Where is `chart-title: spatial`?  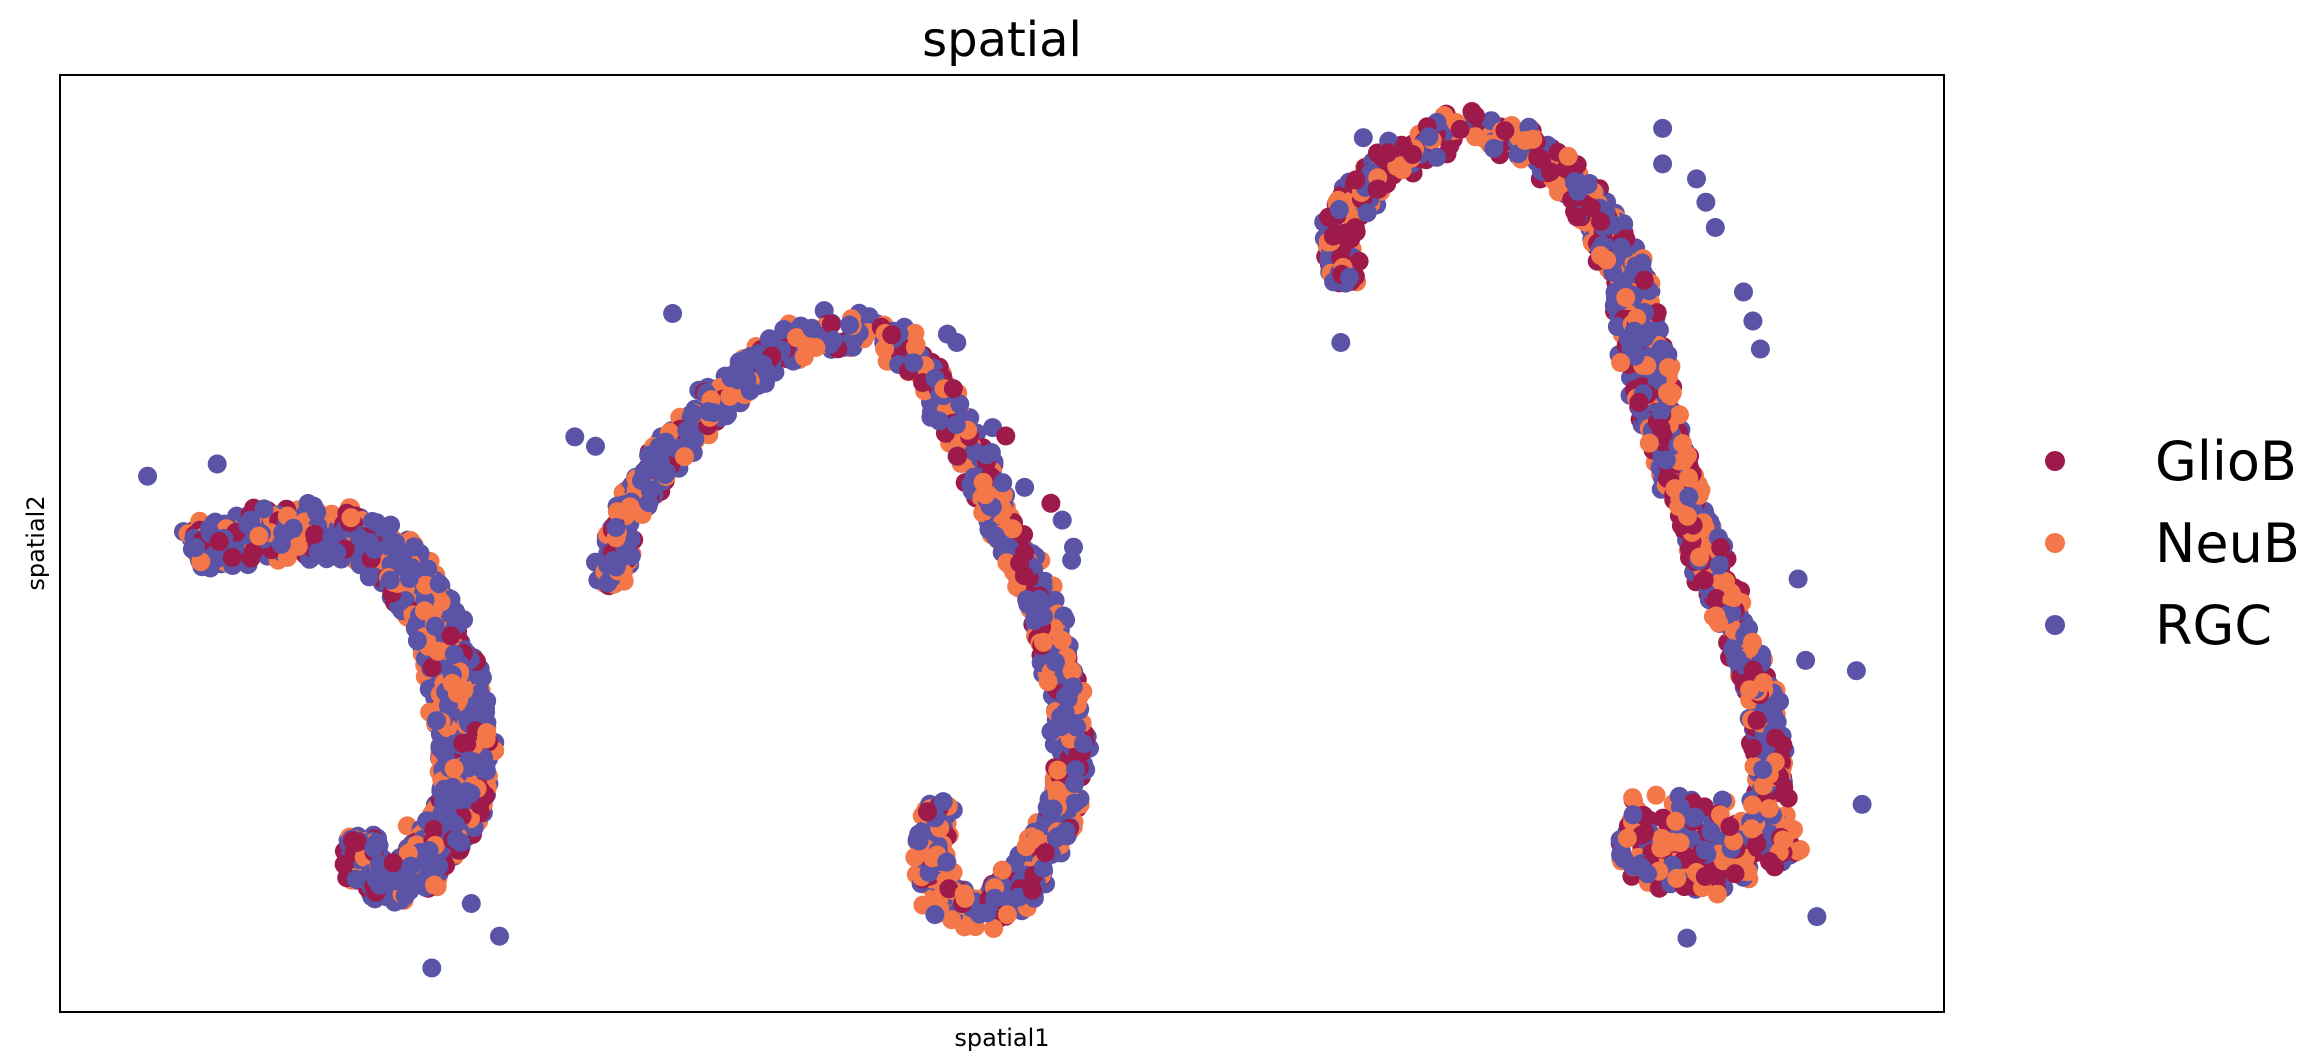
chart-title: spatial is located at coordinates (1002, 40).